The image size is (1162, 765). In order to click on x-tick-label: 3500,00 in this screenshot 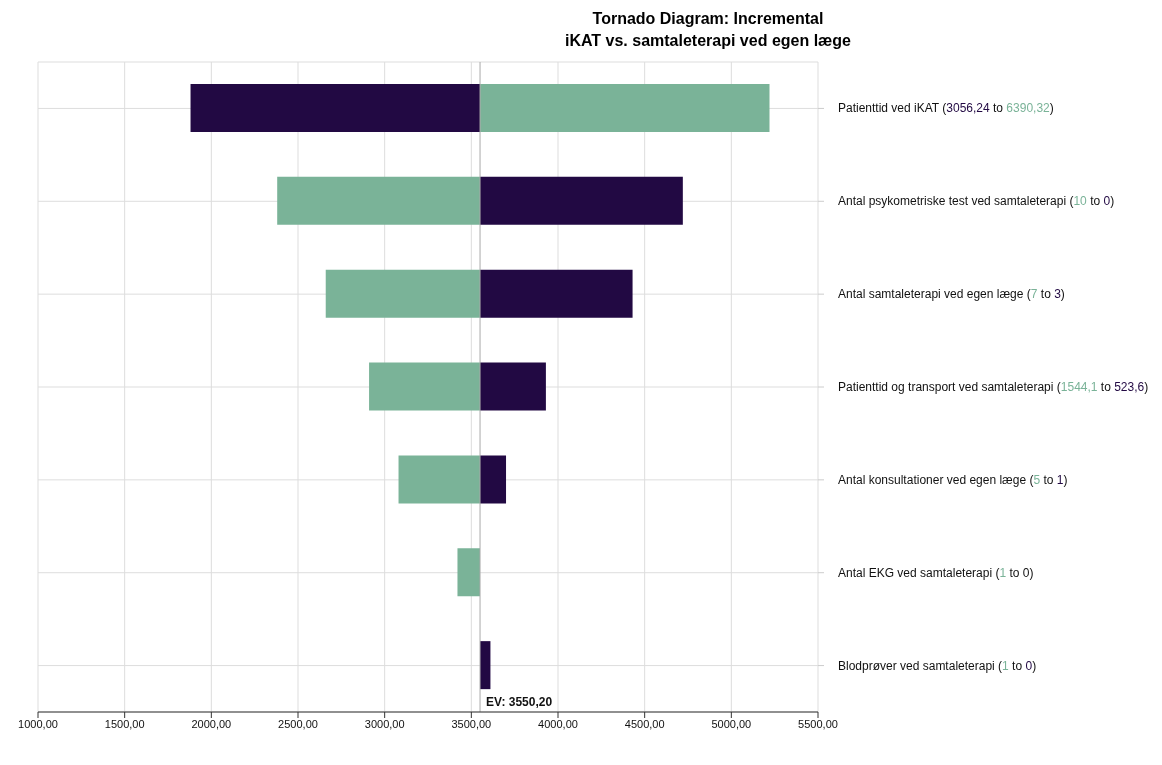, I will do `click(471, 723)`.